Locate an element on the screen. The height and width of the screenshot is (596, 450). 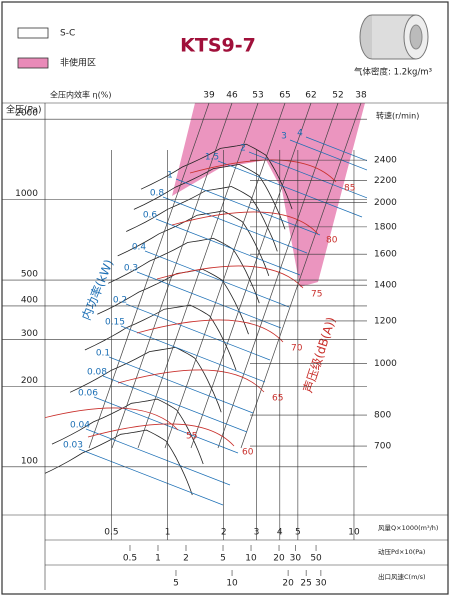
efficiency-label: 全压内效率 η(%) is located at coordinates (80, 95).